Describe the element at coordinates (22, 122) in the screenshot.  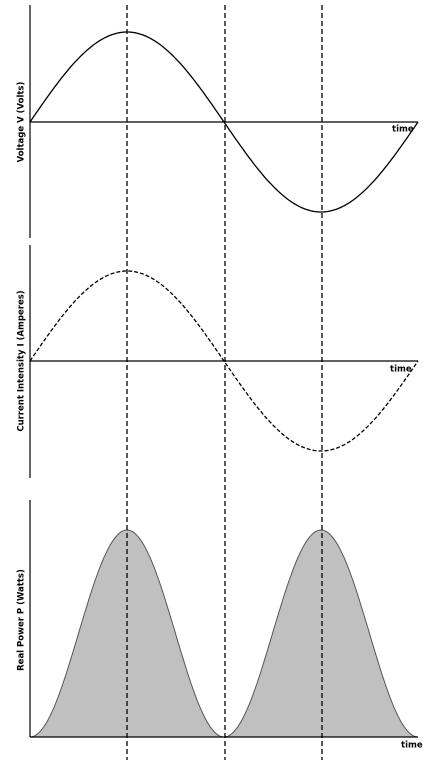
I see `axis-label: Voltage V (Volts)` at that location.